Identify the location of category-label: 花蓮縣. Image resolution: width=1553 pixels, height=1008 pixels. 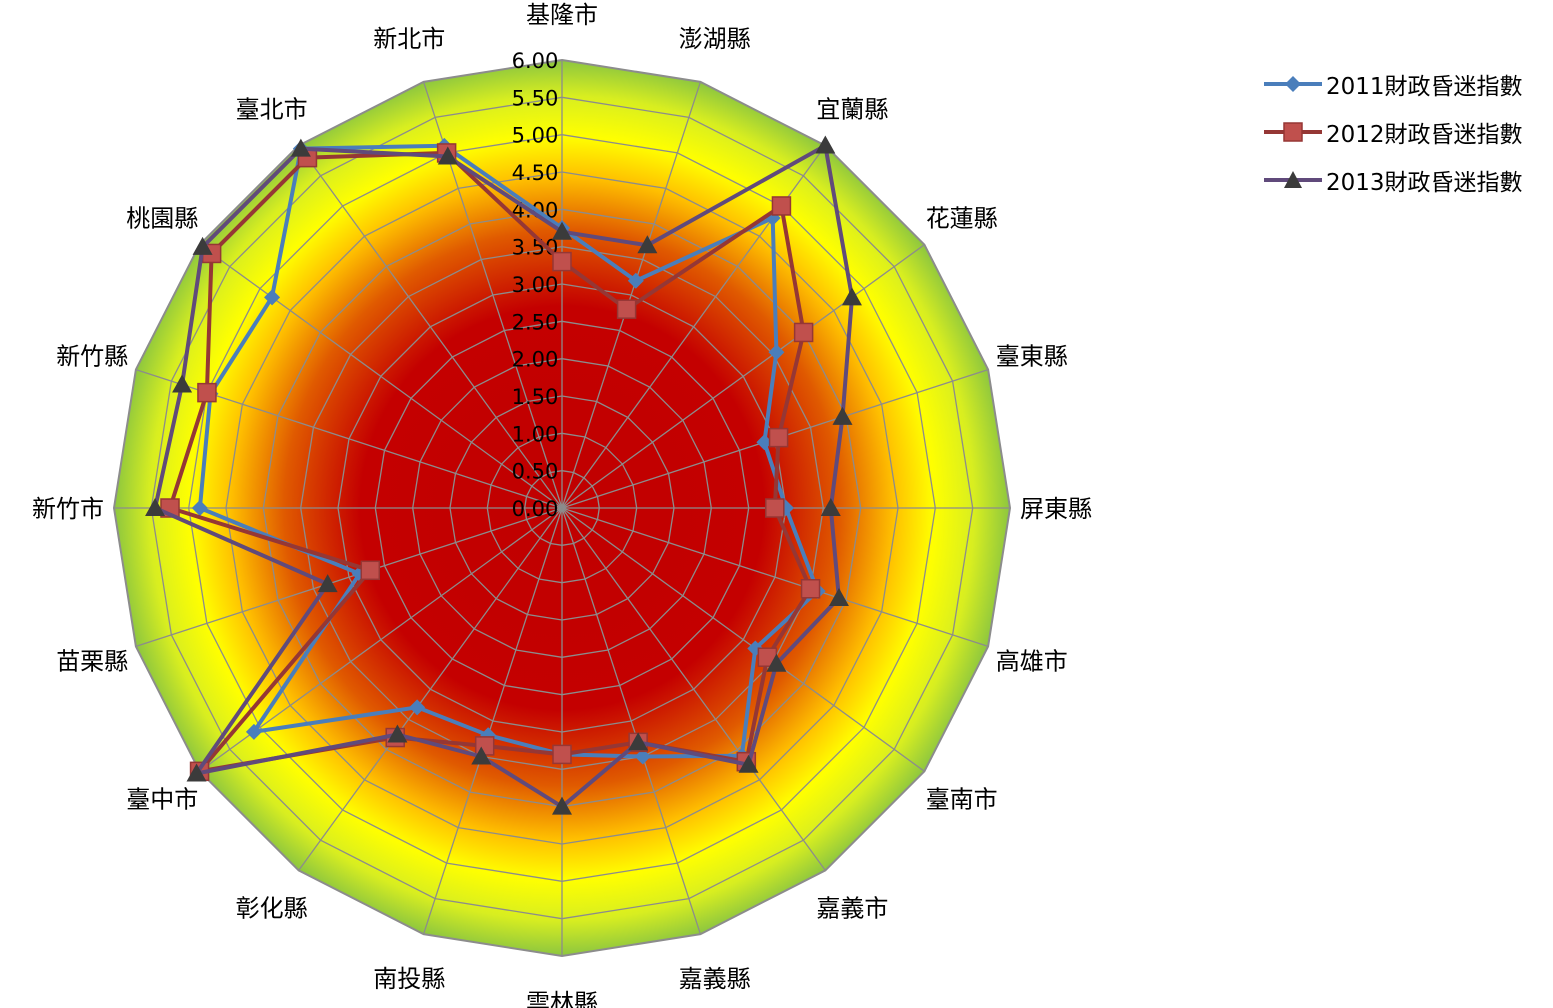
(962, 219).